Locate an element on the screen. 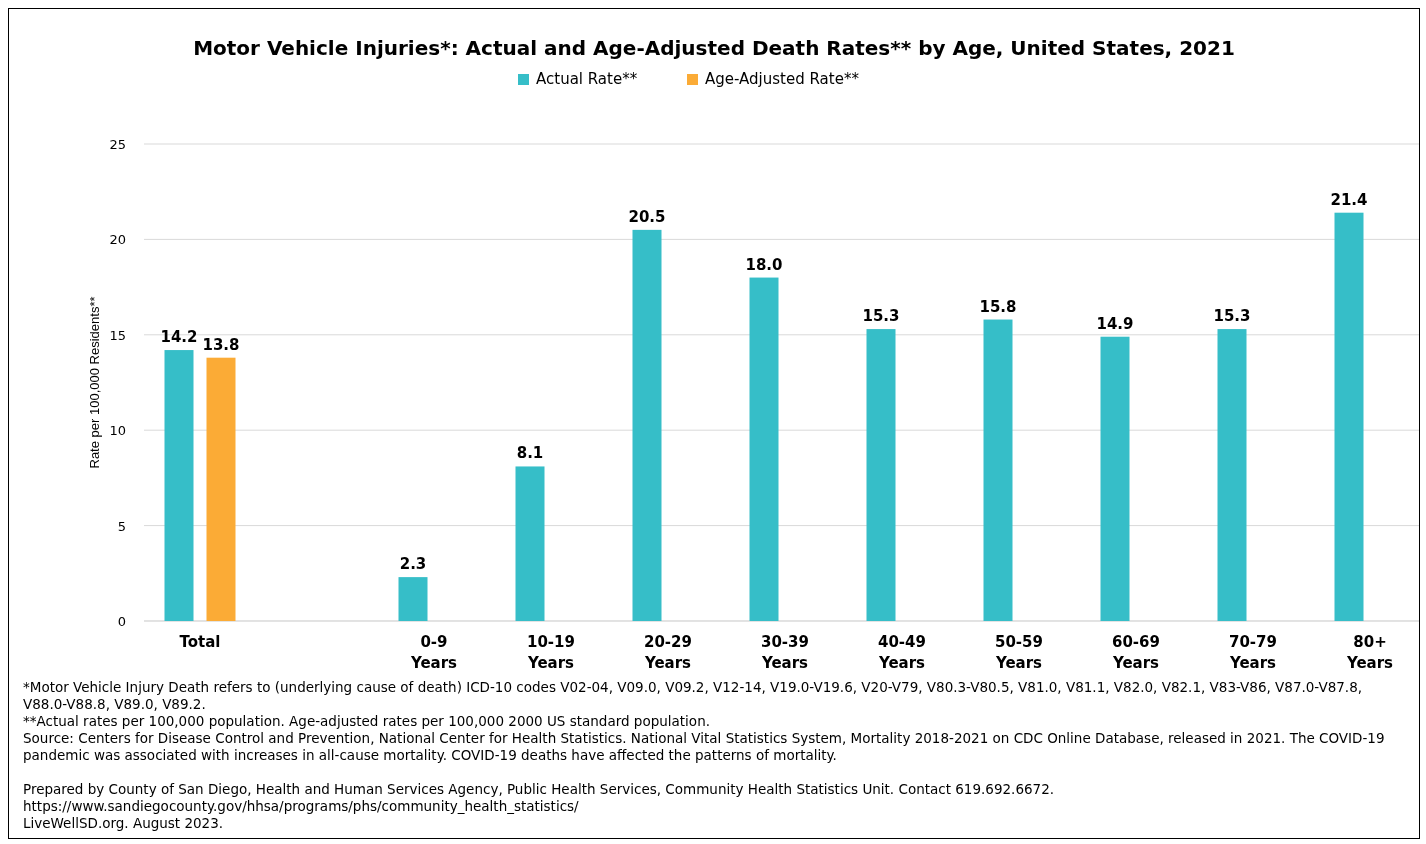  y-axis-title: Rate per 100,000 Residents** is located at coordinates (94, 382).